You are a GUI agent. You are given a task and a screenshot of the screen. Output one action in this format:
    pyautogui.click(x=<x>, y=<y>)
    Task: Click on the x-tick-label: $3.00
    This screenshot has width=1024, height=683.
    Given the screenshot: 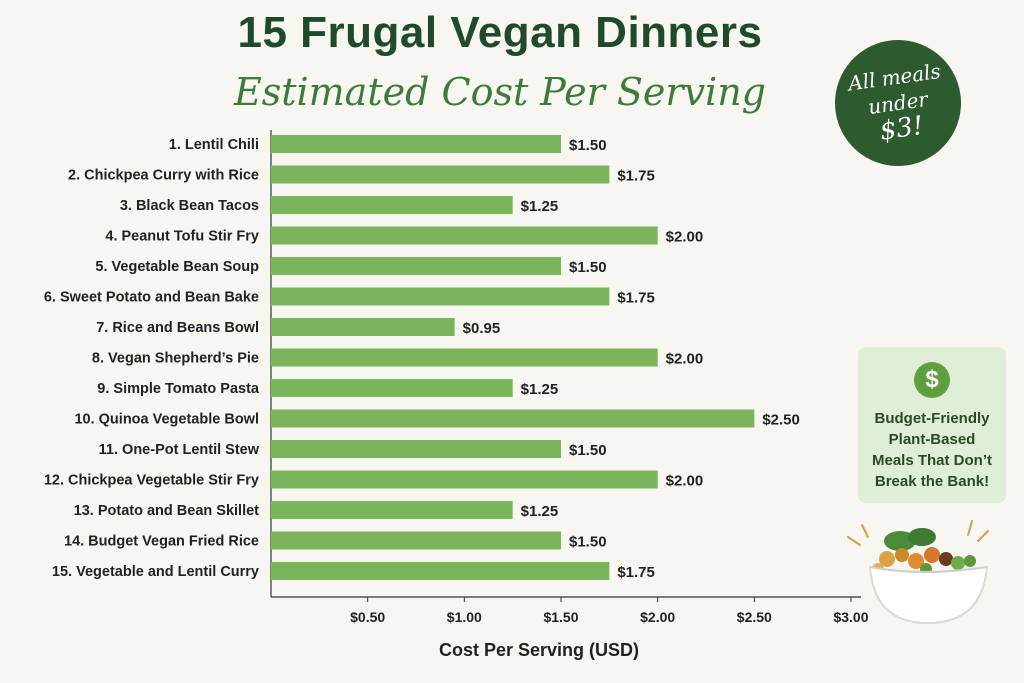 What is the action you would take?
    pyautogui.click(x=850, y=617)
    